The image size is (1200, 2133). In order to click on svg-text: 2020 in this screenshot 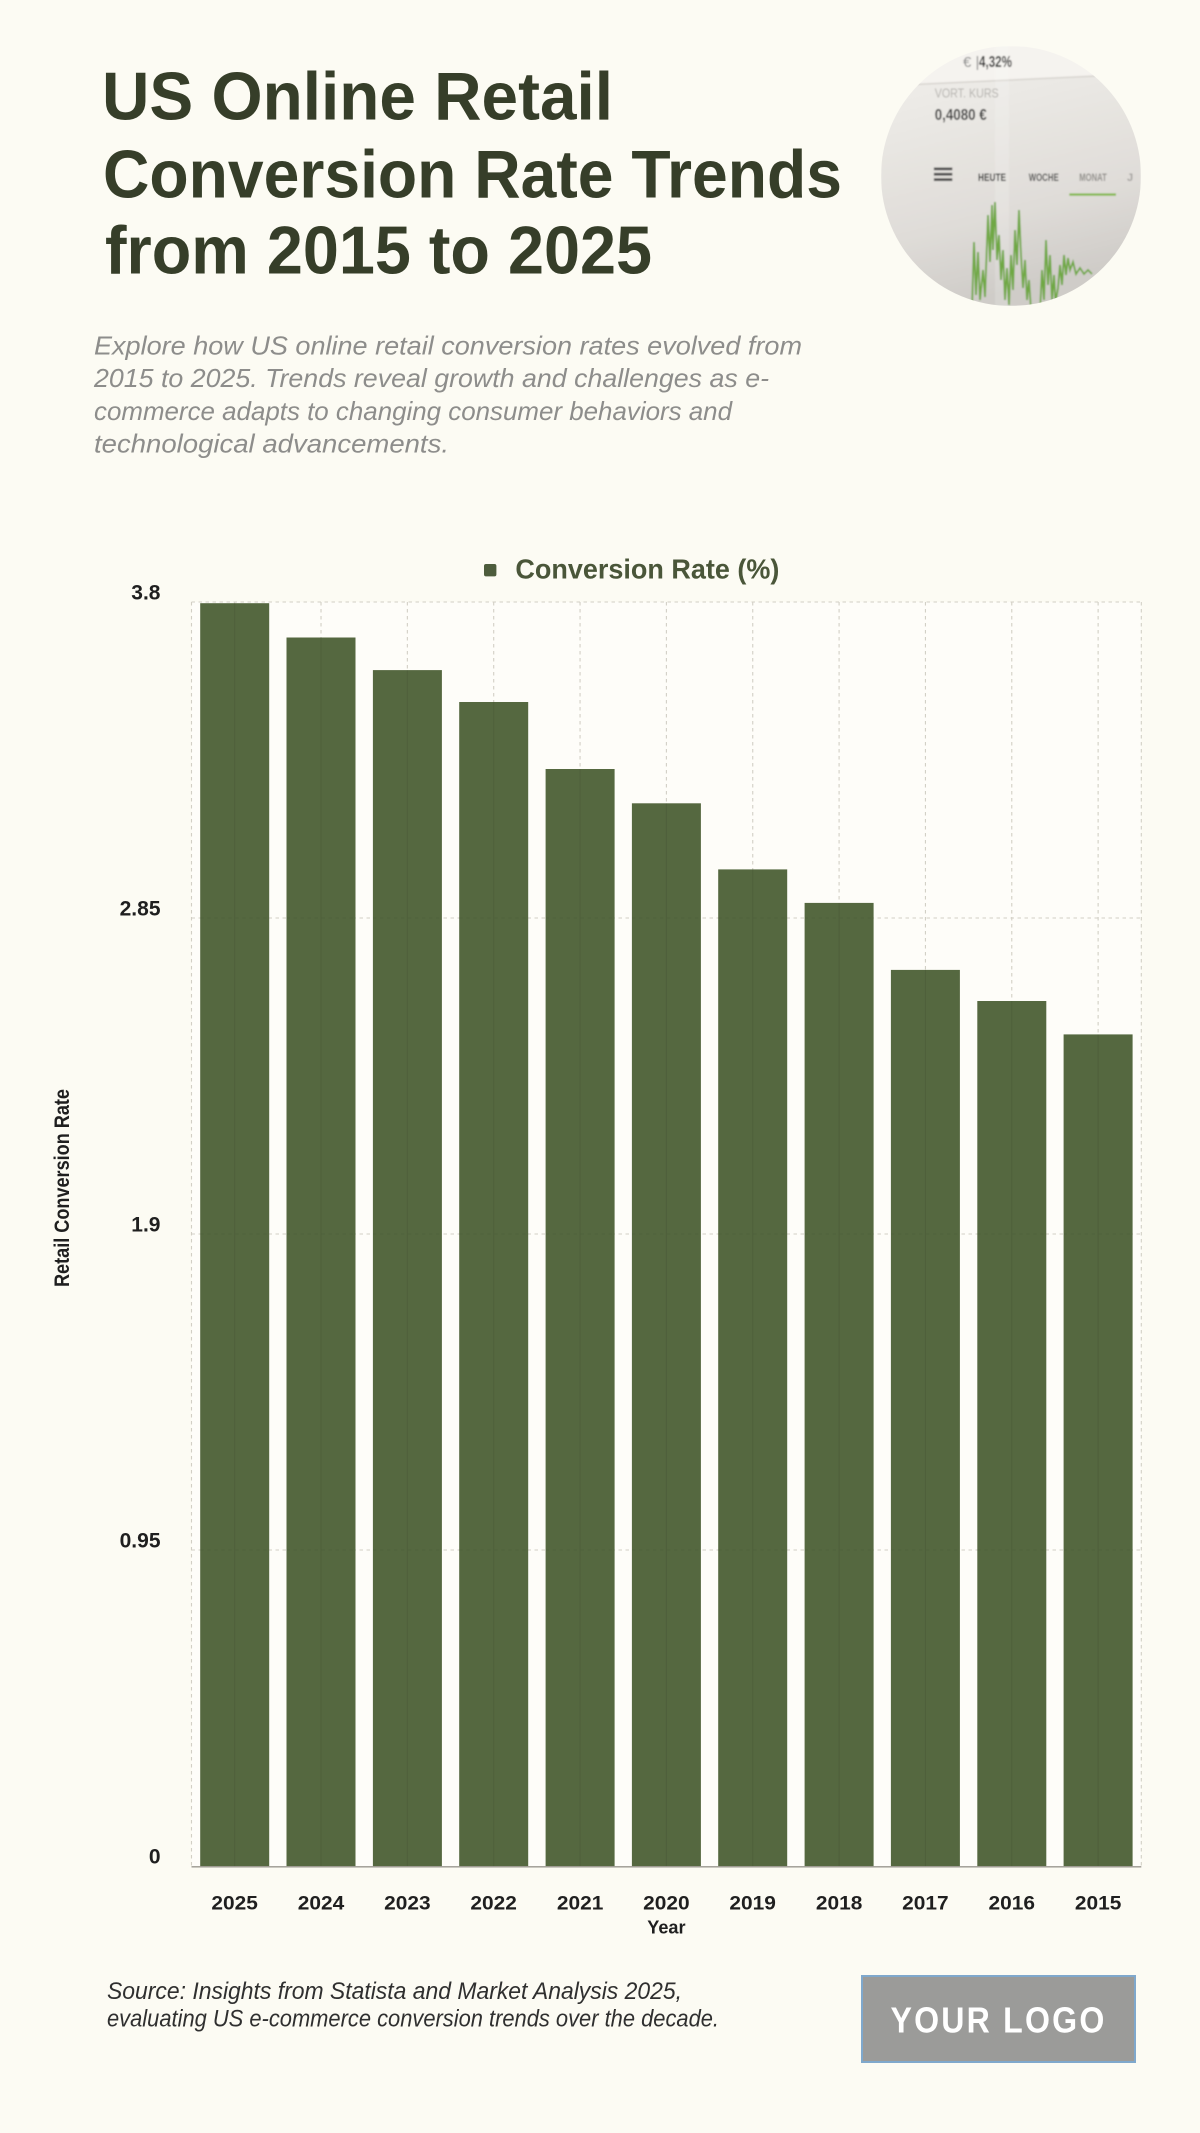, I will do `click(666, 1904)`.